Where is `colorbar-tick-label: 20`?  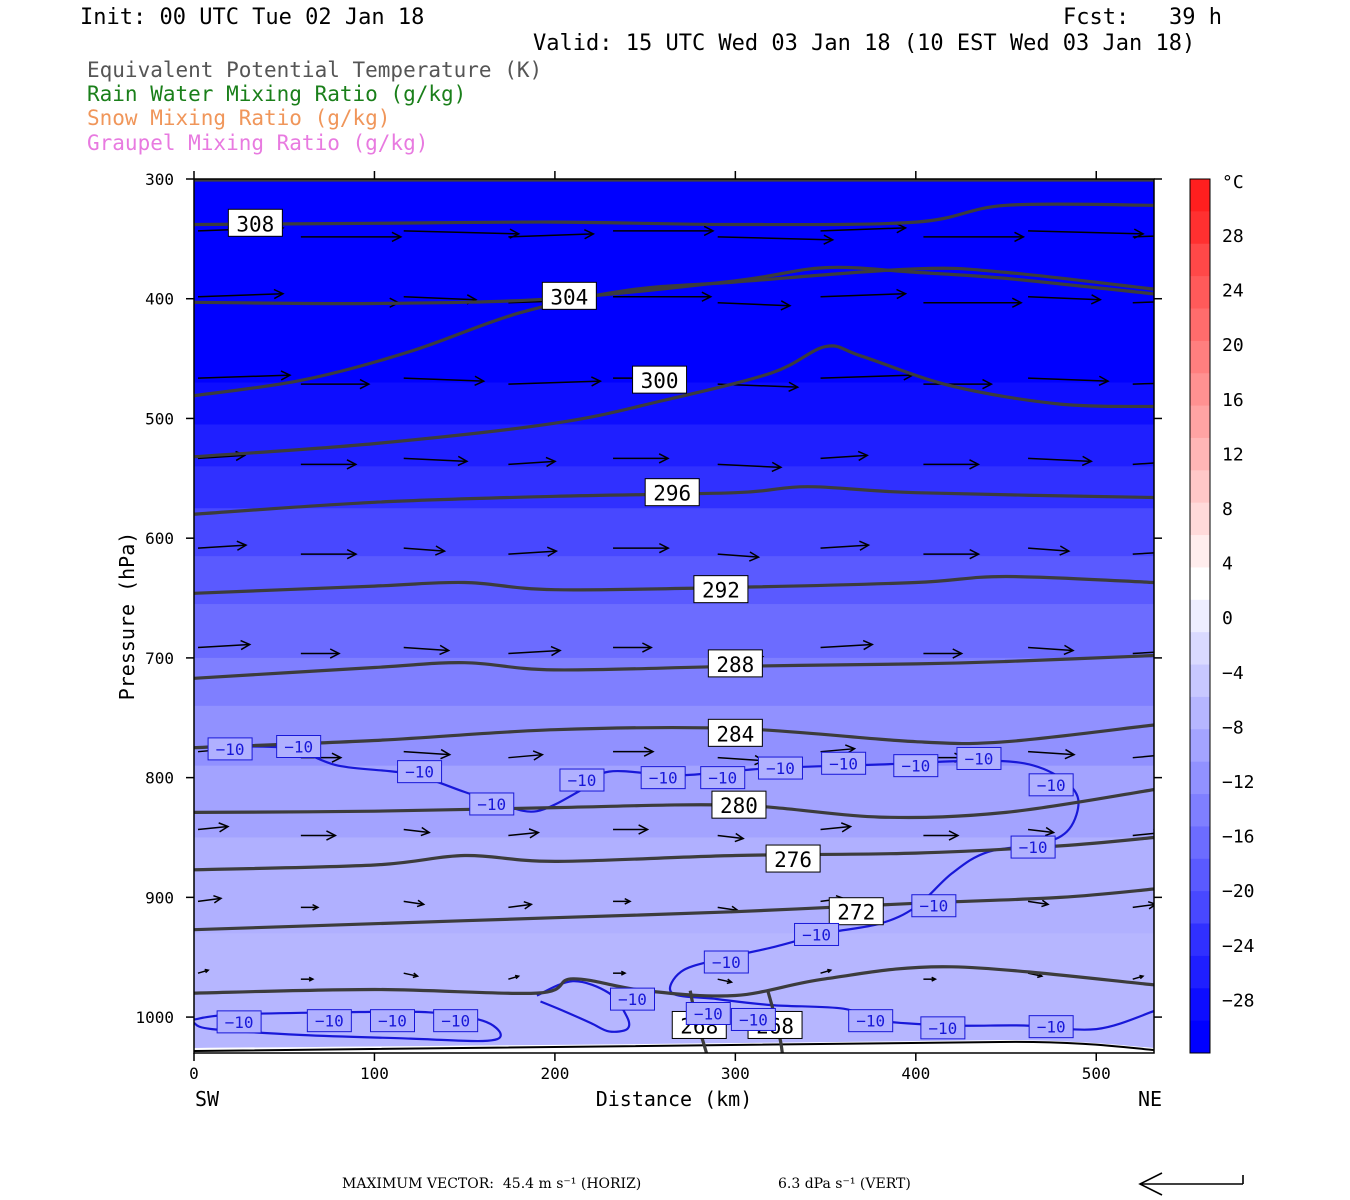
colorbar-tick-label: 20 is located at coordinates (1233, 345).